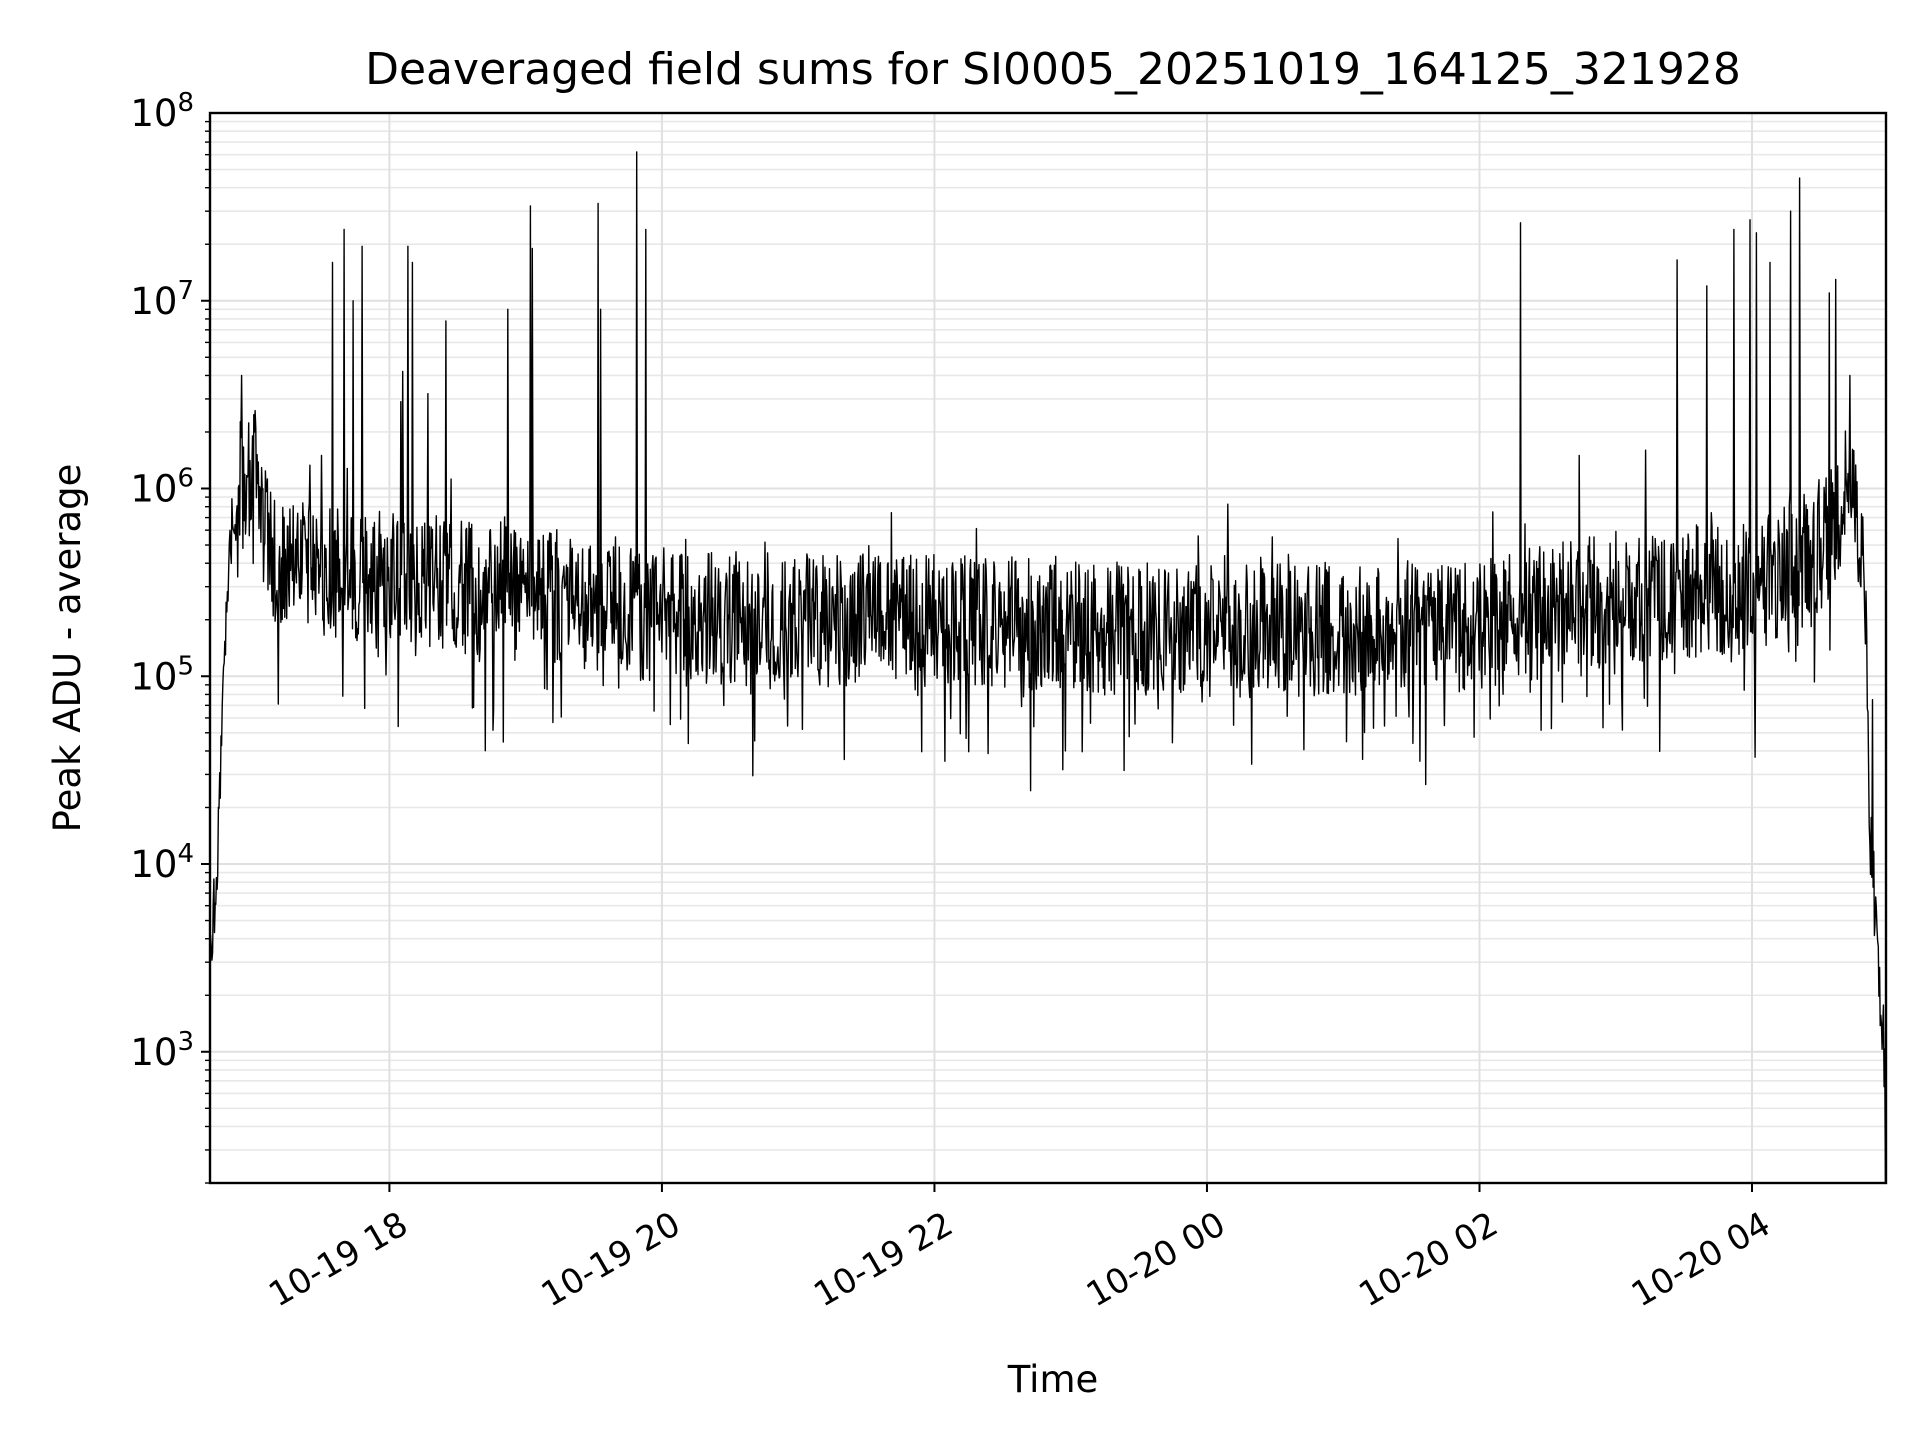  I want to click on y-tick-label: 106, so click(162, 487).